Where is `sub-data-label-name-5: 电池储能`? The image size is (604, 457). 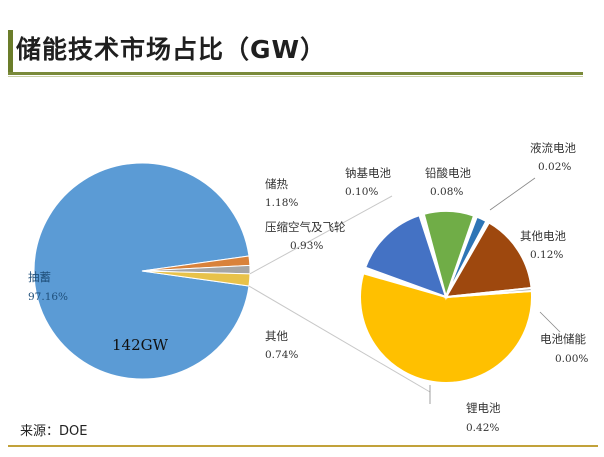
sub-data-label-name-5: 电池储能 is located at coordinates (563, 339).